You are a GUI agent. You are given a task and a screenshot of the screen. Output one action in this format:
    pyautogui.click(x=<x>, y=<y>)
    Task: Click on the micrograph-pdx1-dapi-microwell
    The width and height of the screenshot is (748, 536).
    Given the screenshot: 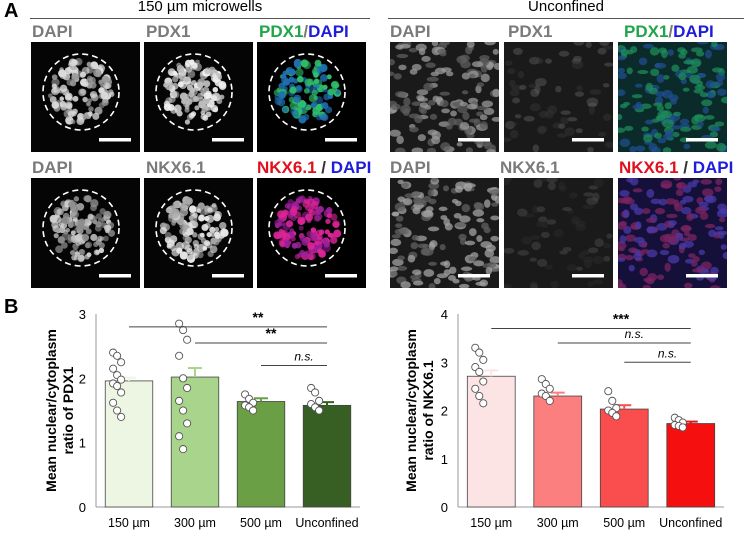 What is the action you would take?
    pyautogui.click(x=311, y=97)
    